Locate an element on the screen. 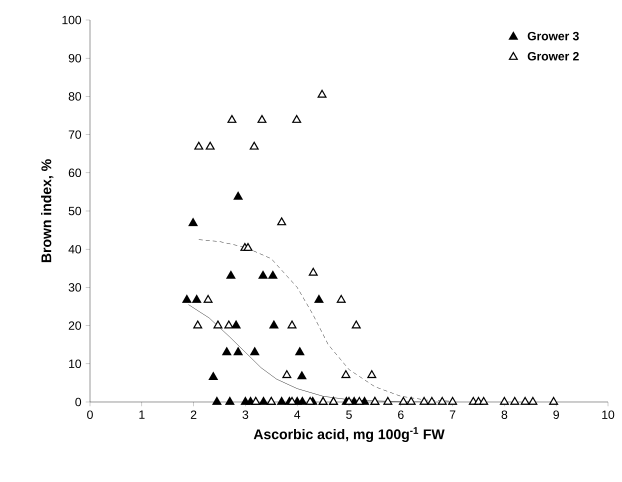 This screenshot has height=482, width=622. y-tick-label: 100 is located at coordinates (72, 20).